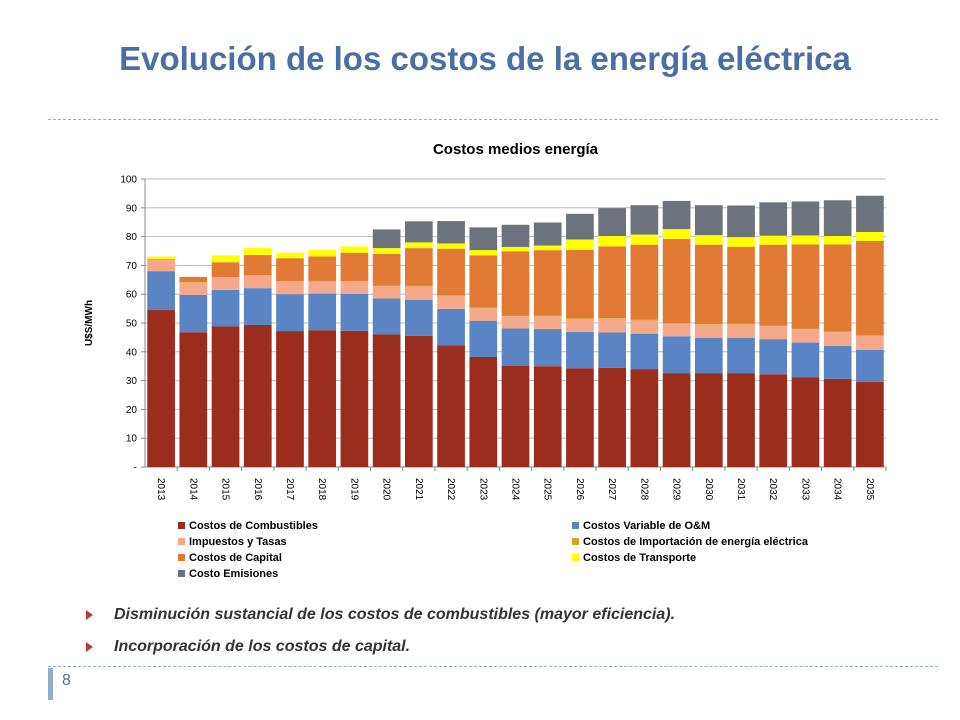 This screenshot has height=720, width=960. I want to click on y-tick-label: 10, so click(132, 439).